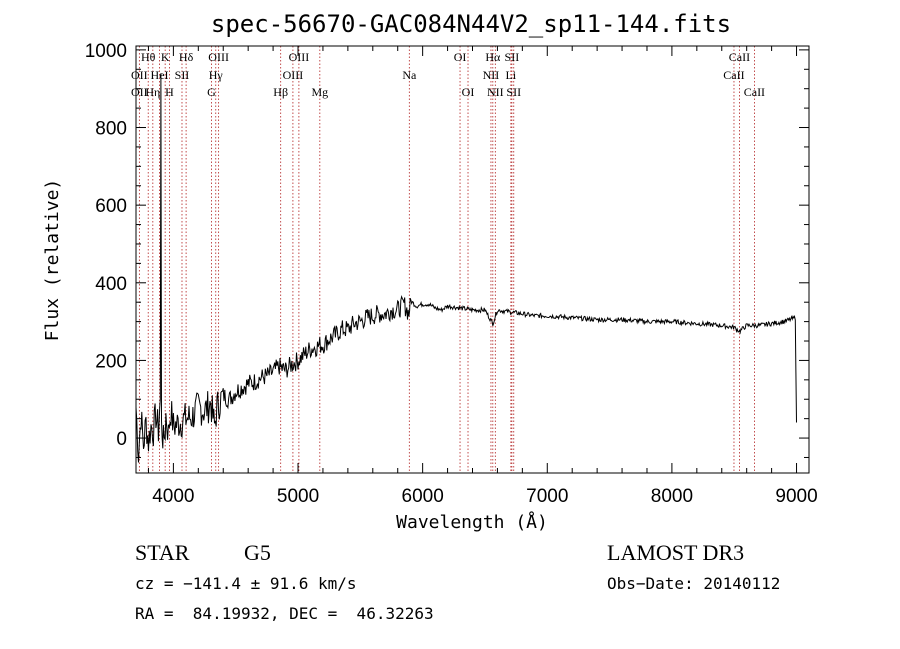 This screenshot has width=900, height=649. Describe the element at coordinates (694, 583) in the screenshot. I see `obs-date-text: Obs−Date: 20140112` at that location.